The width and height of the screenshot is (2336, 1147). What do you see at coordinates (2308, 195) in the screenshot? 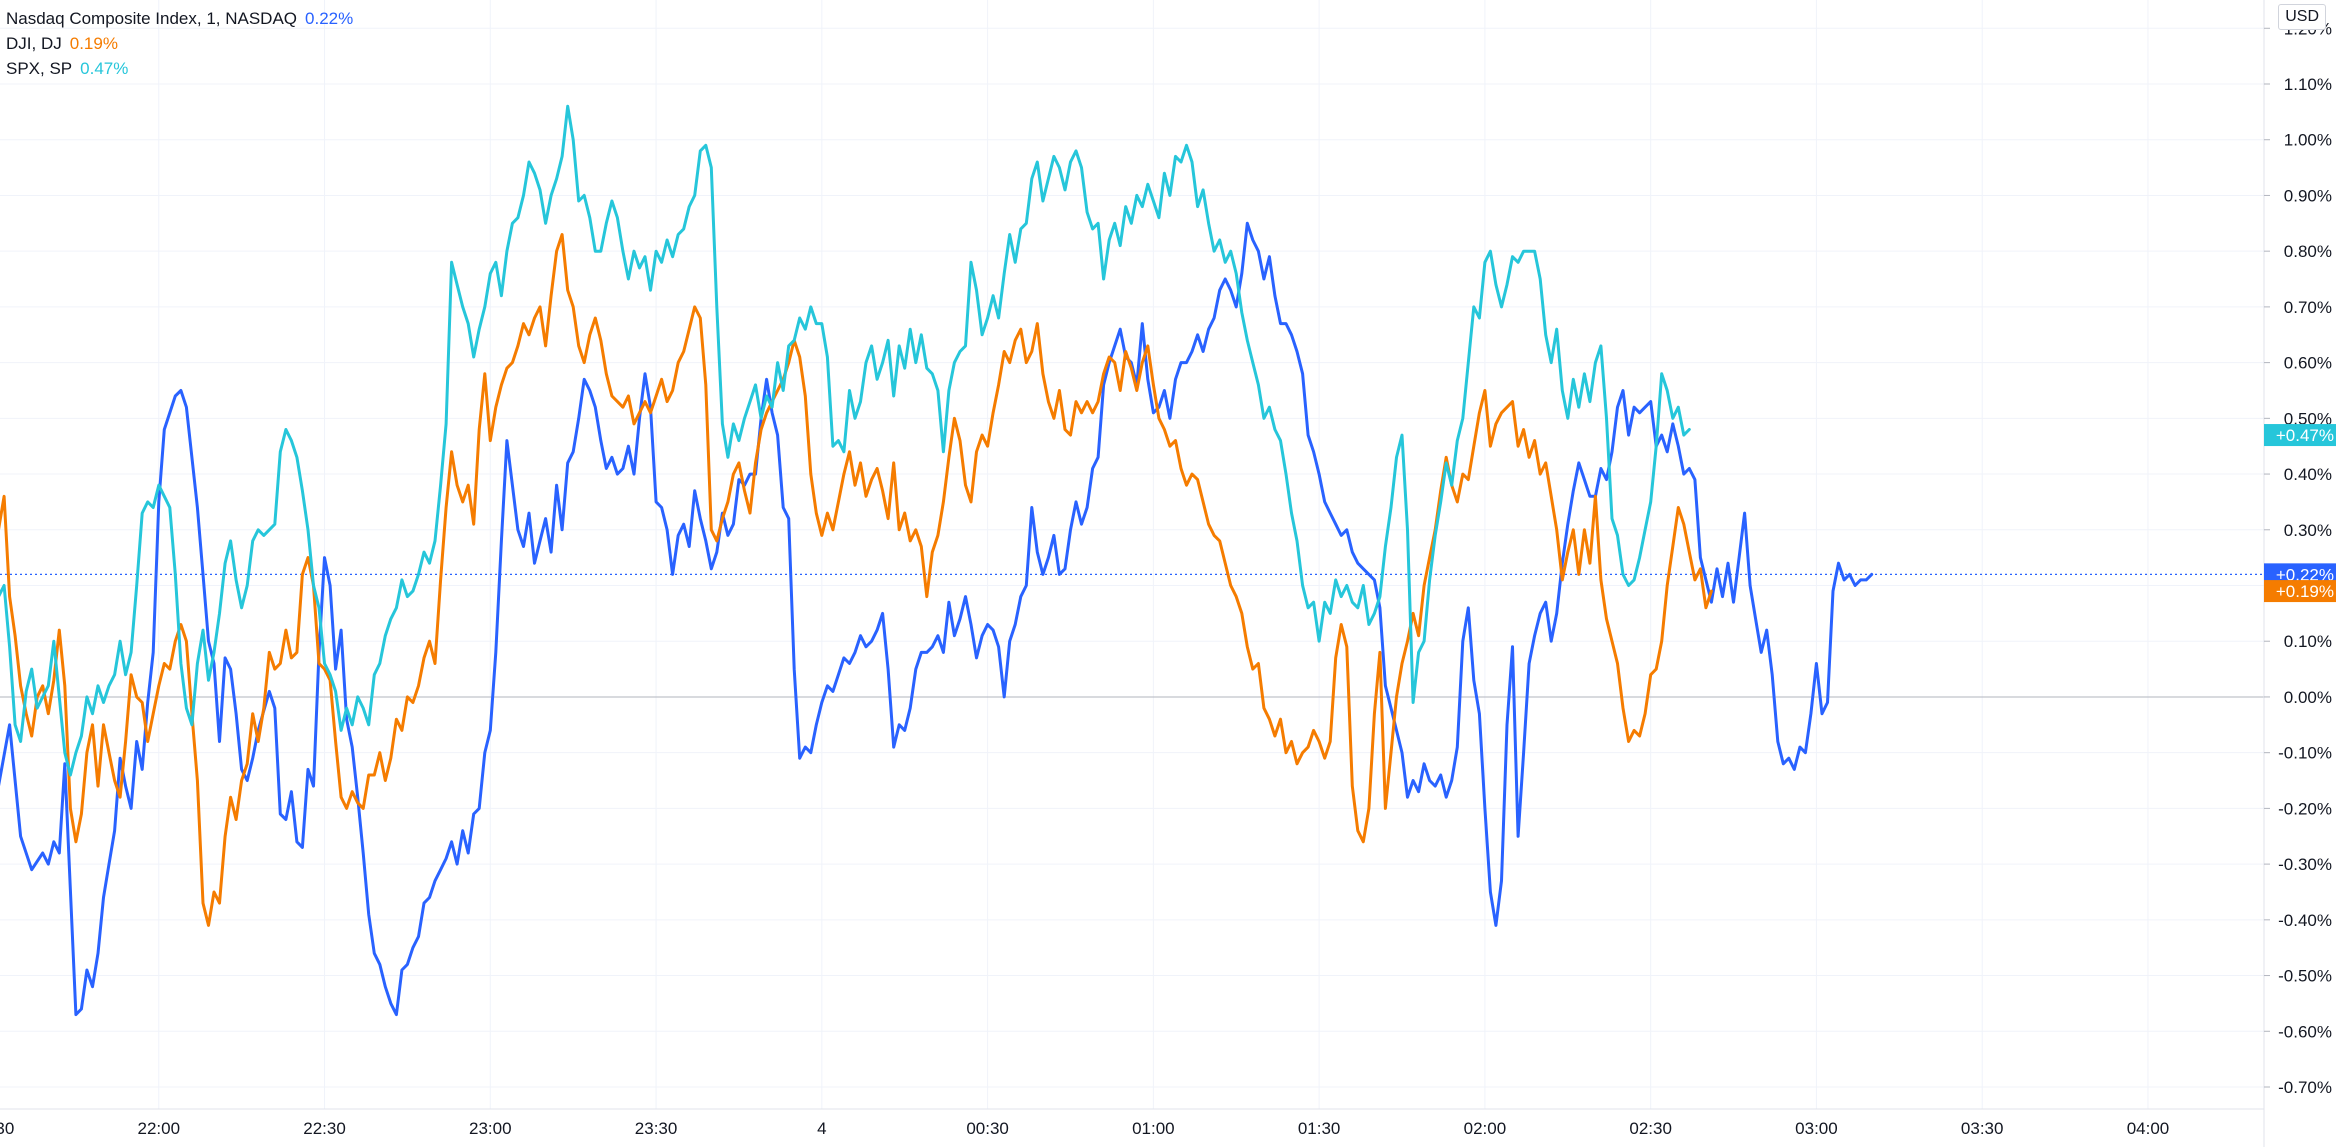
I see `y-tick-label: 0.90%` at bounding box center [2308, 195].